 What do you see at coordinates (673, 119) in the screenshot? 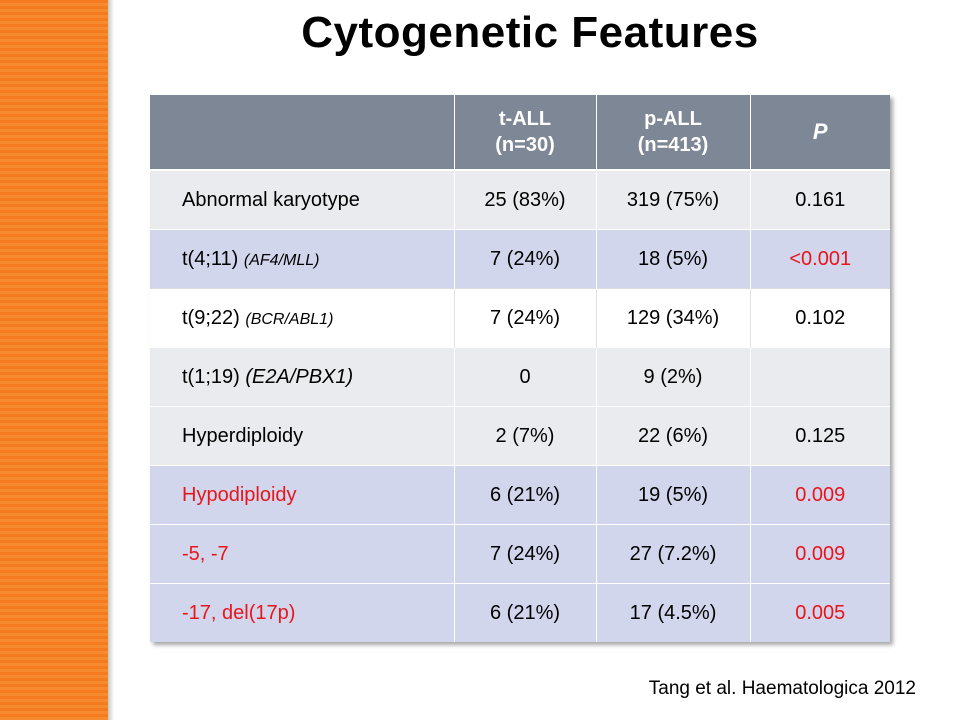
I see `header-p-all-name: p-ALL` at bounding box center [673, 119].